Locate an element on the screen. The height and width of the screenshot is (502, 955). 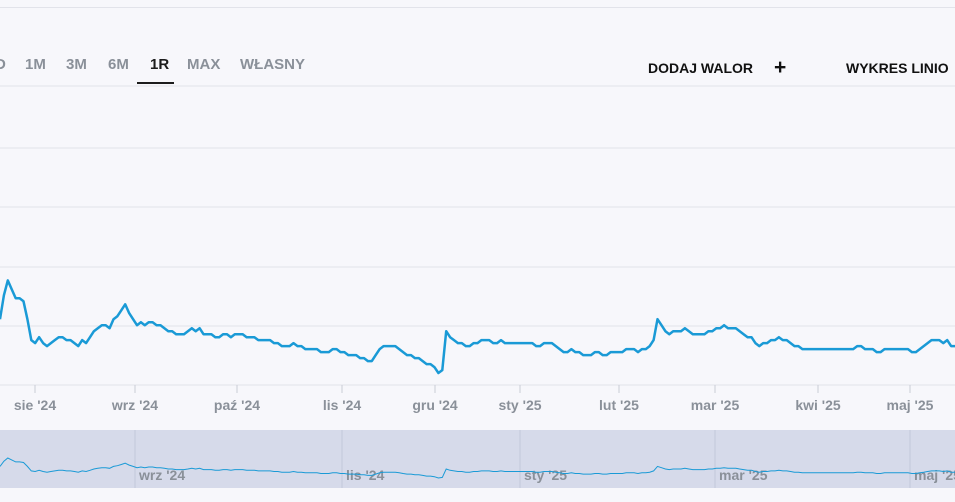
navigator-tick-label: sty '25 is located at coordinates (545, 475).